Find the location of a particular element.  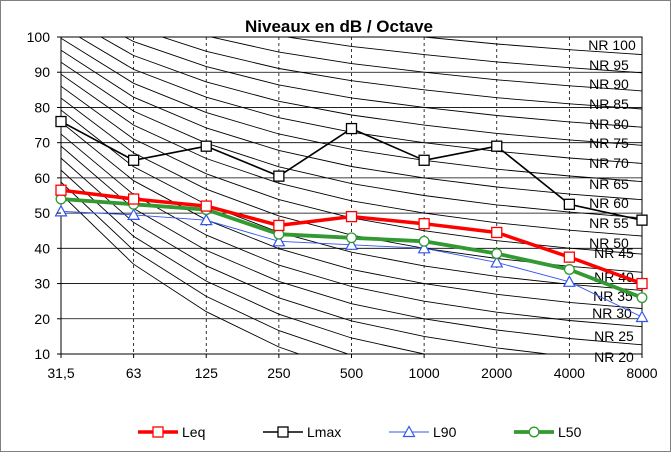

x-tick-label: 2000 is located at coordinates (496, 373).